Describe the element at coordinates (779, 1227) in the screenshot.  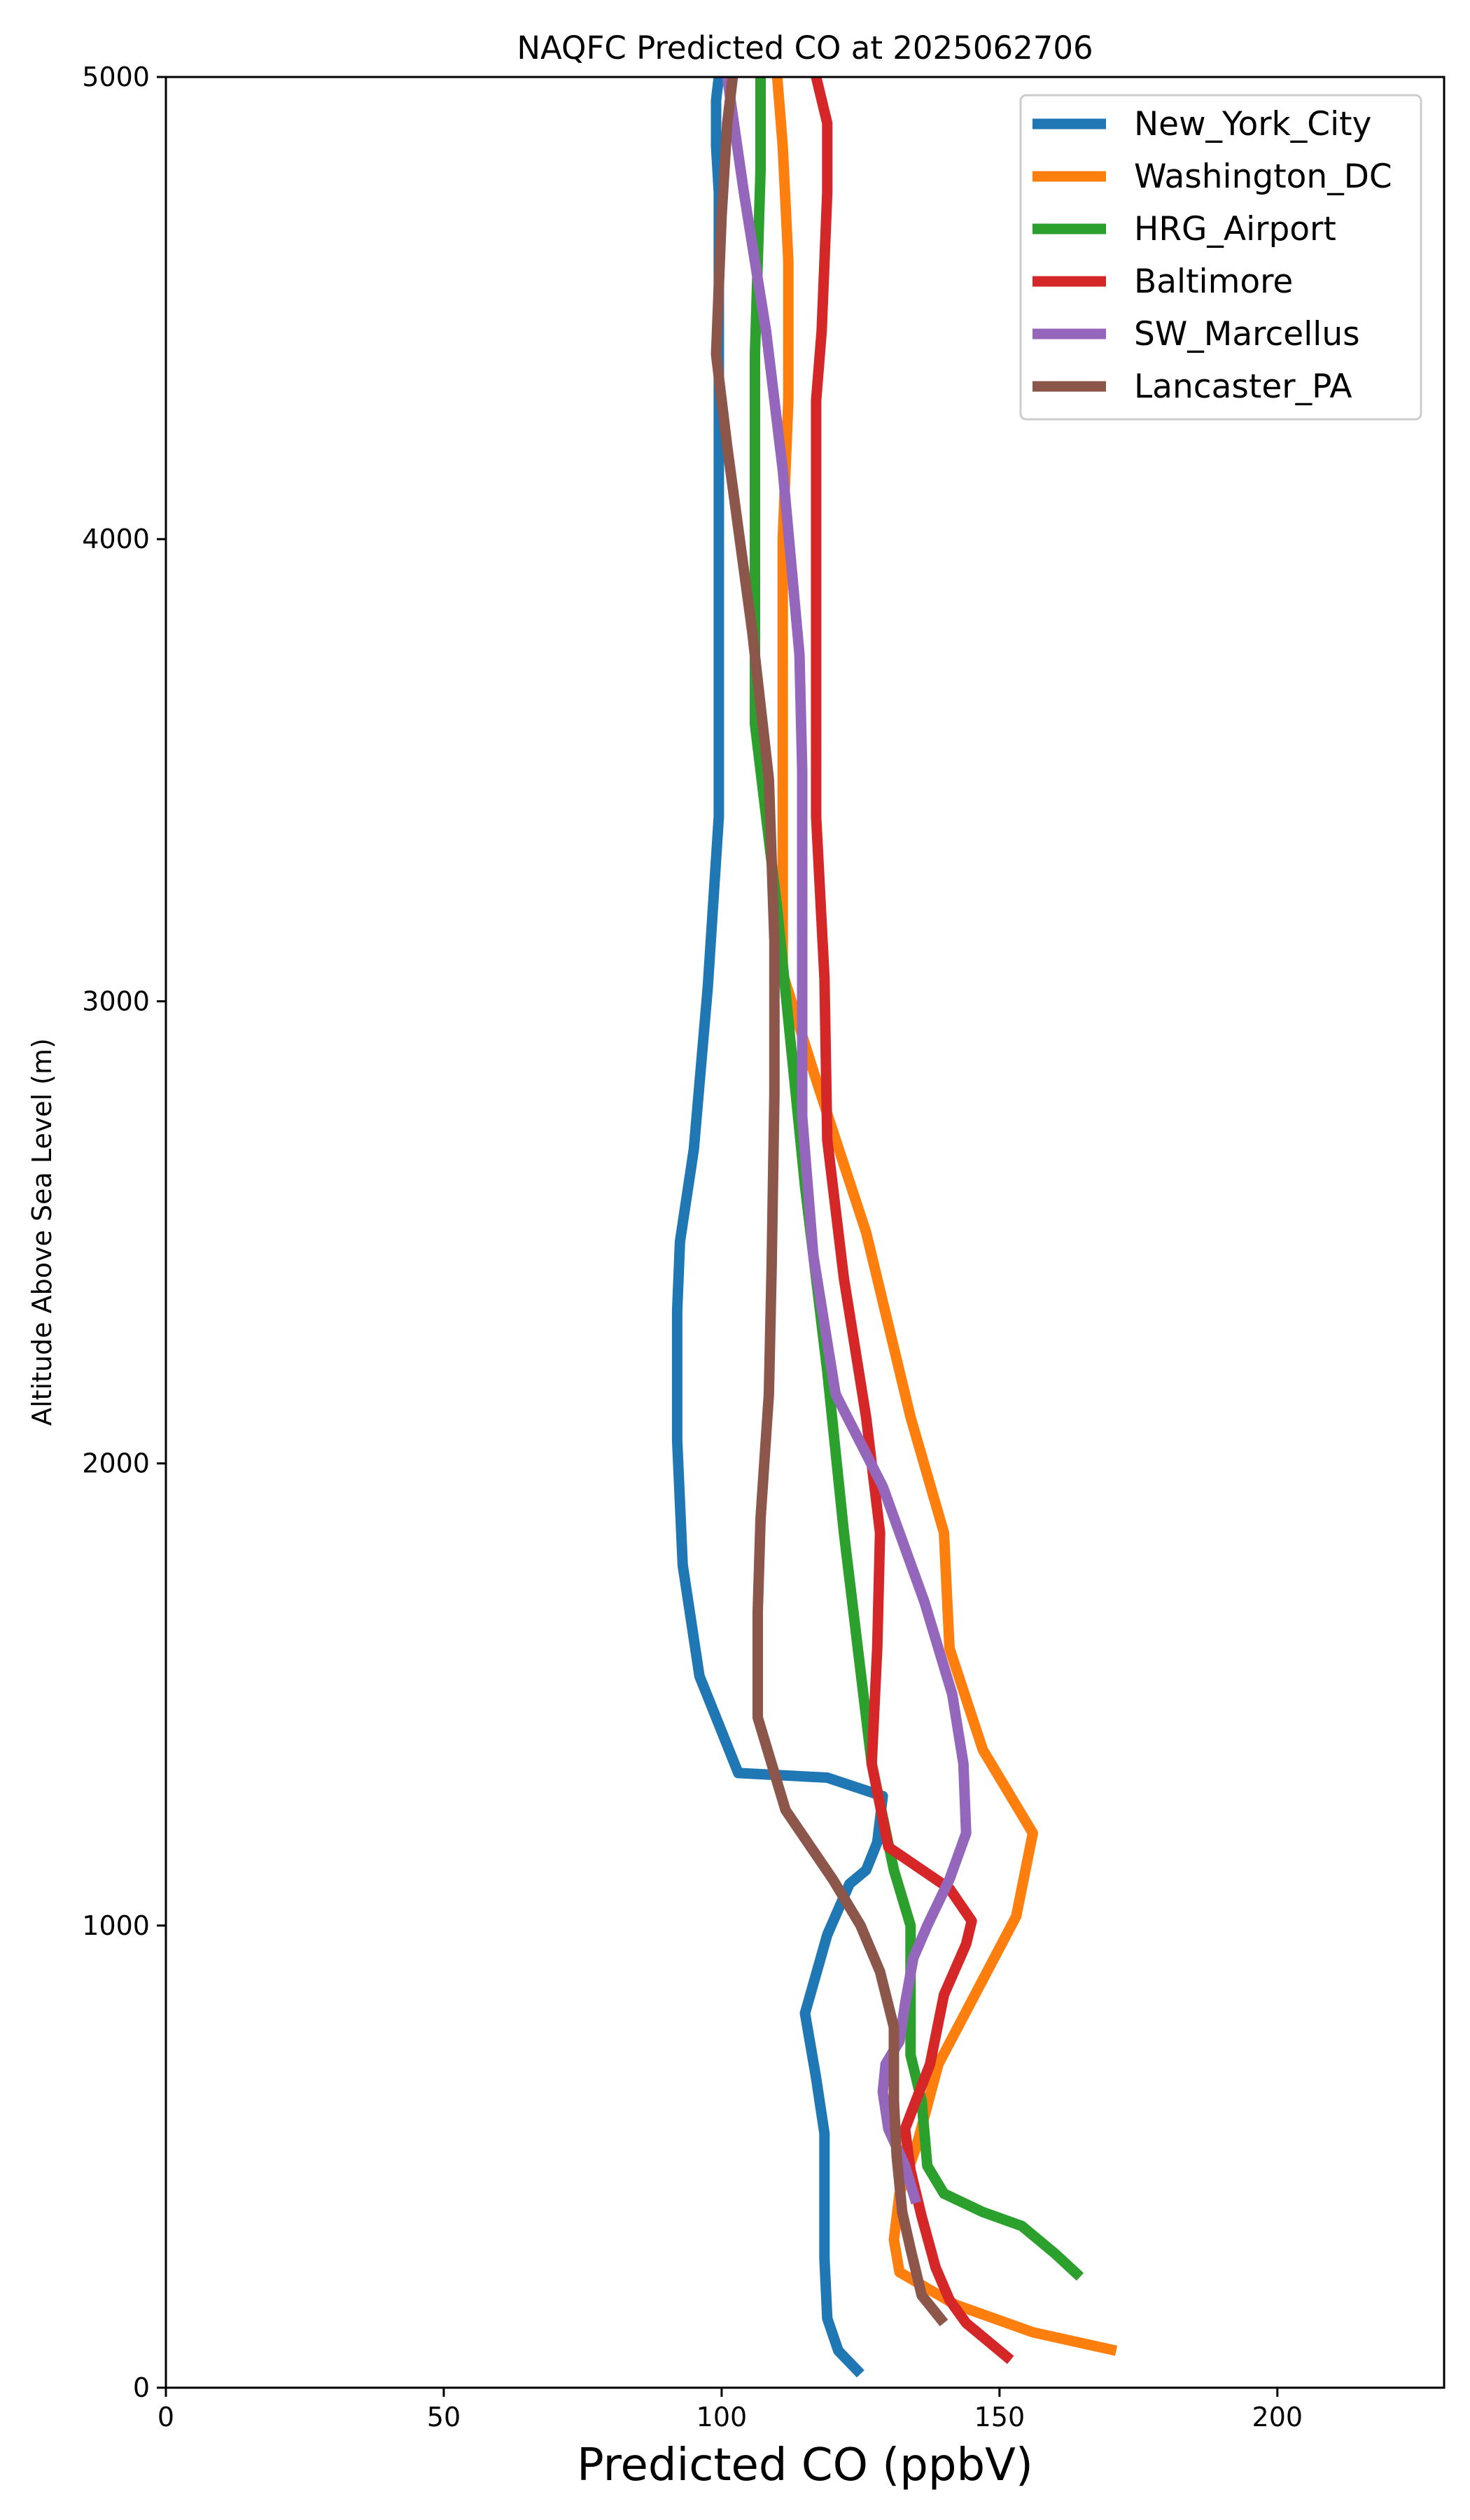
I see `series-line-new-york-city` at that location.